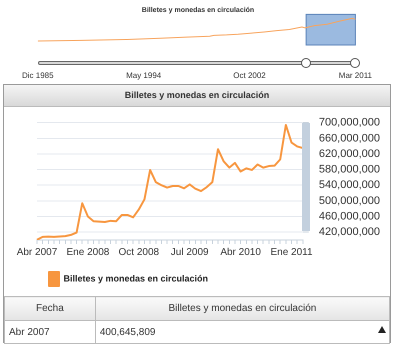  I want to click on x-tick-label: Dic 1985, so click(38, 75).